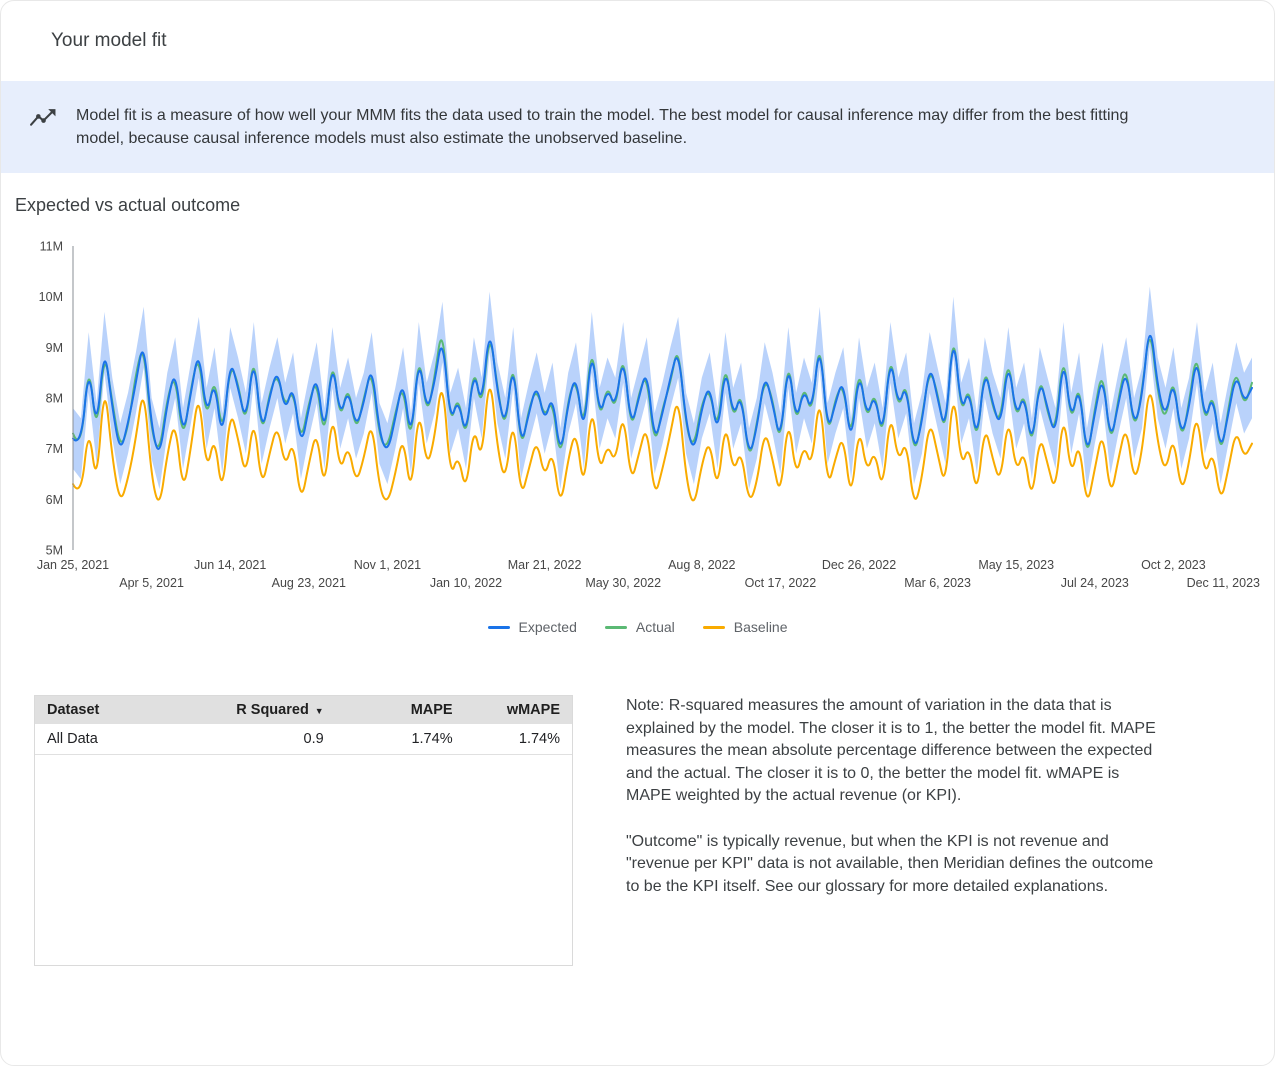 Image resolution: width=1275 pixels, height=1066 pixels. I want to click on column-header-label: R Squared, so click(272, 710).